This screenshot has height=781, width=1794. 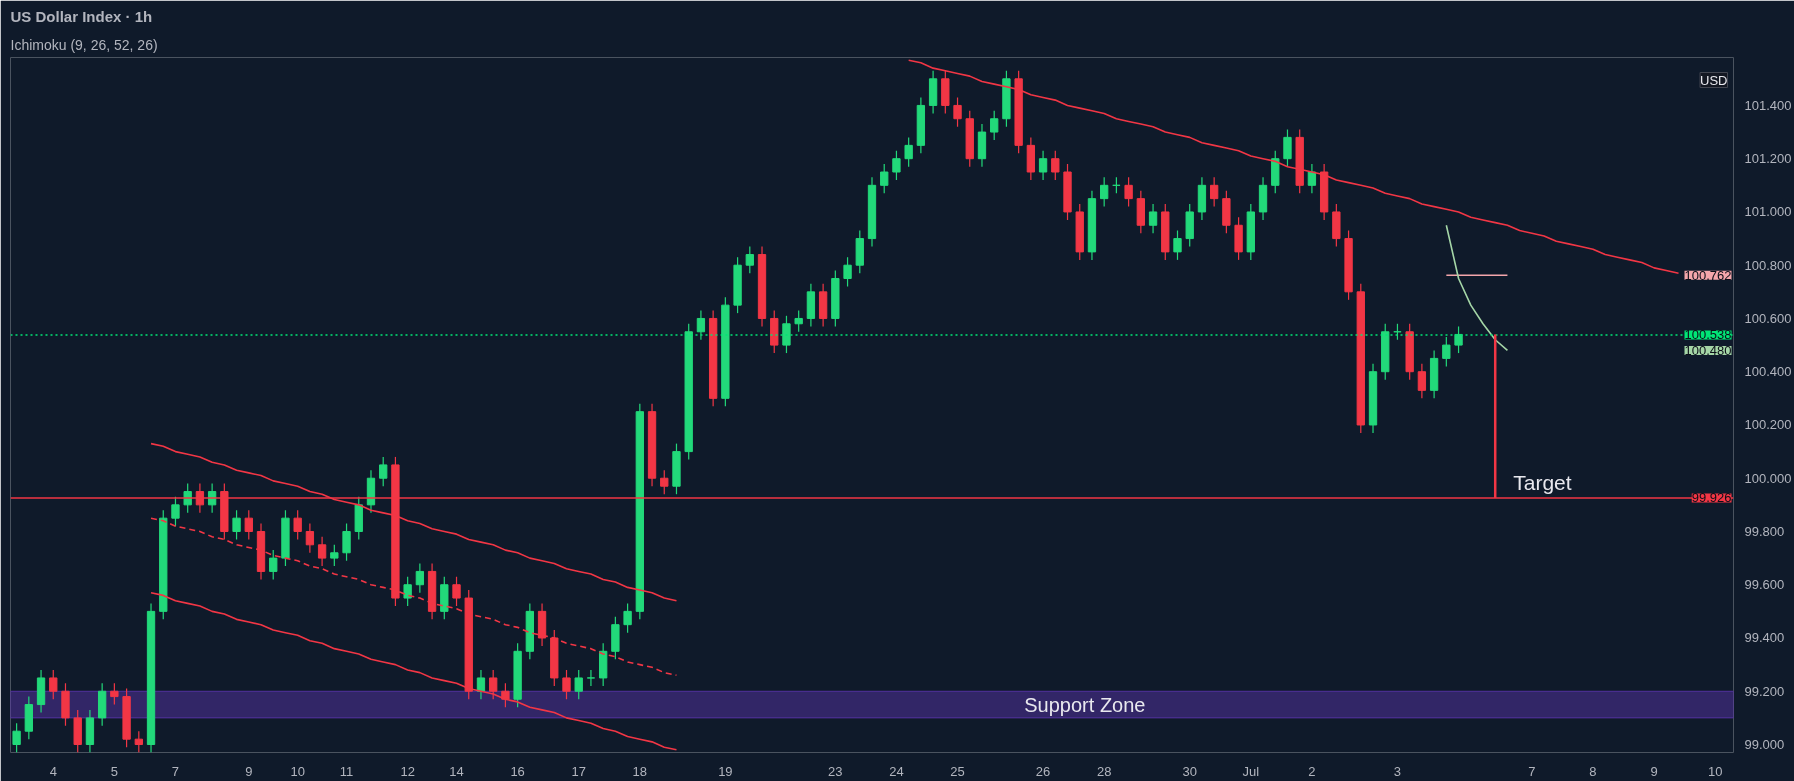 What do you see at coordinates (1768, 372) in the screenshot?
I see `y-tick-label: 100.400` at bounding box center [1768, 372].